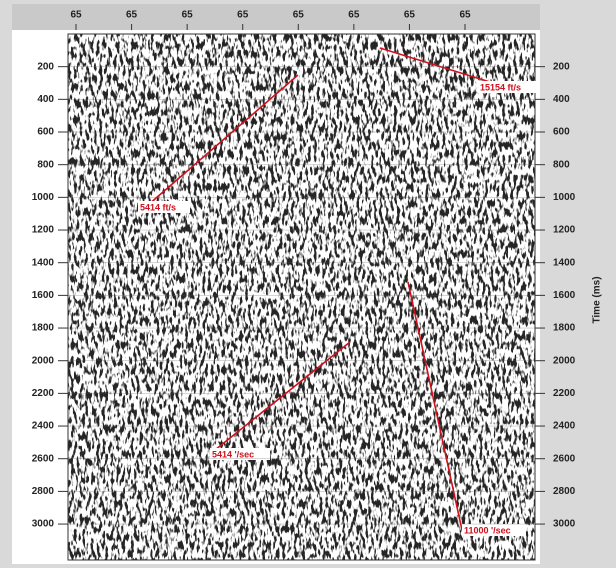 The height and width of the screenshot is (568, 616). I want to click on annotation: 5414 '/sec, so click(233, 454).